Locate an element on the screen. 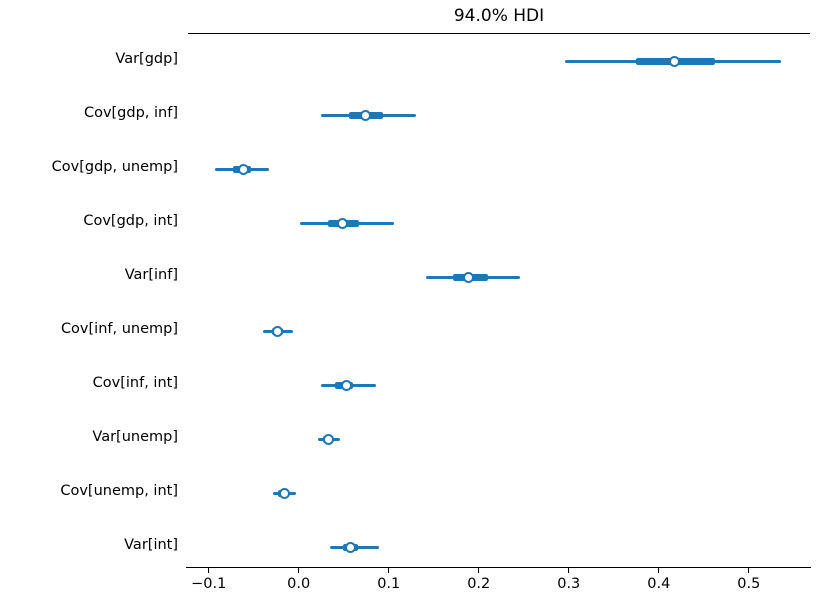  x-axis-tick-label: 0.4 is located at coordinates (659, 584).